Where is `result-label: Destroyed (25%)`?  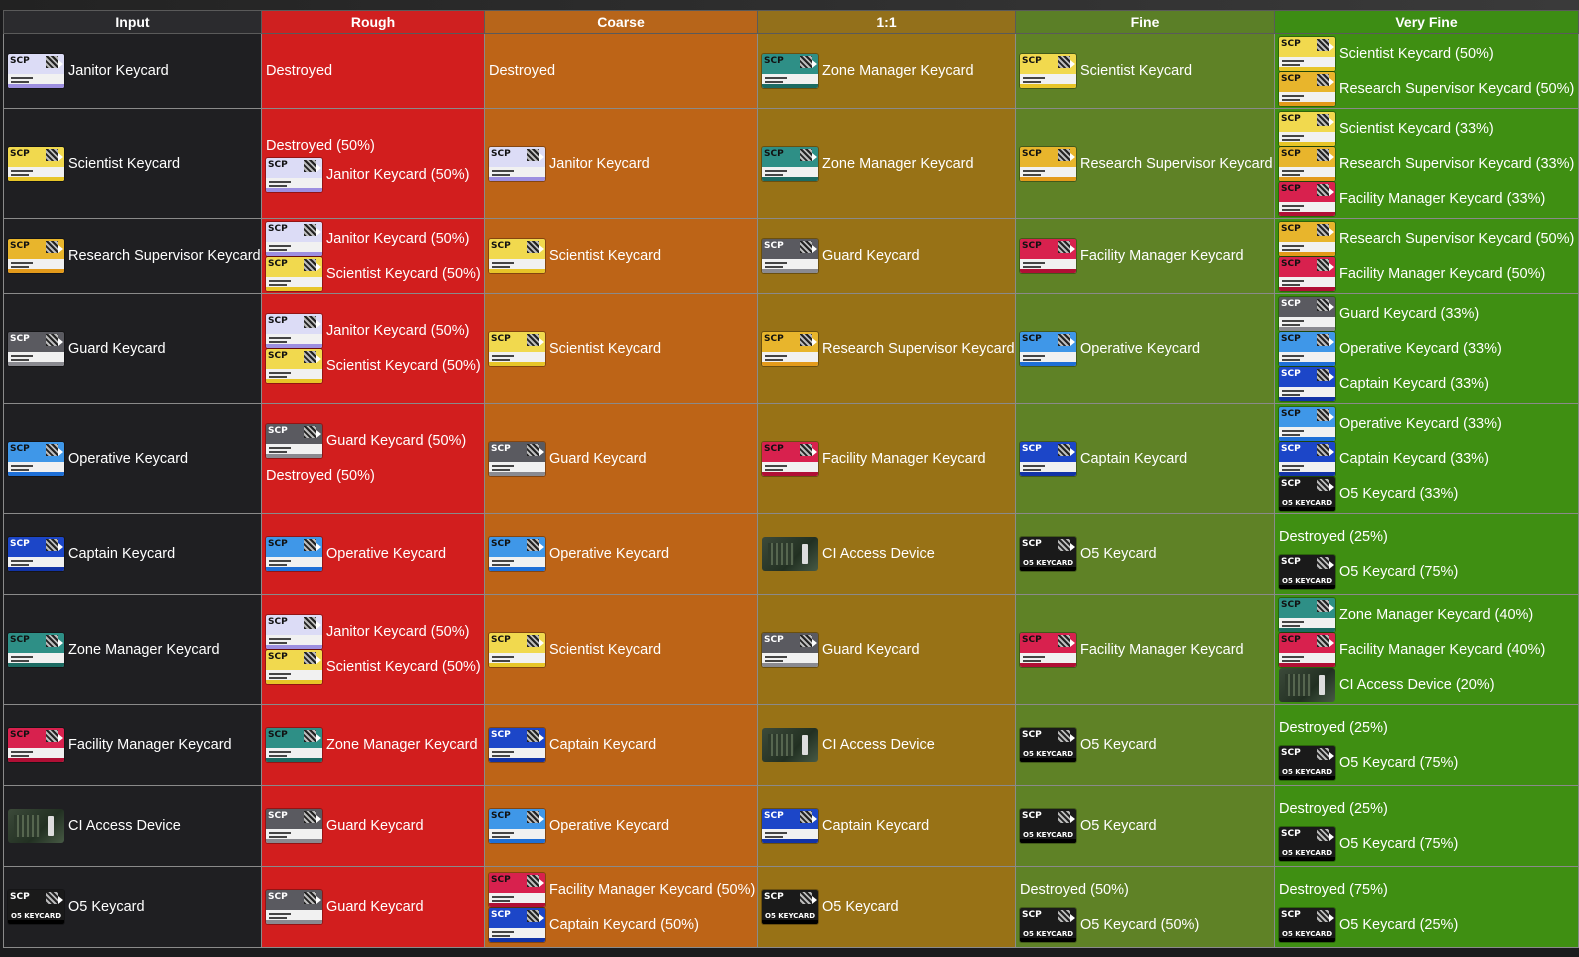
result-label: Destroyed (25%) is located at coordinates (1333, 808).